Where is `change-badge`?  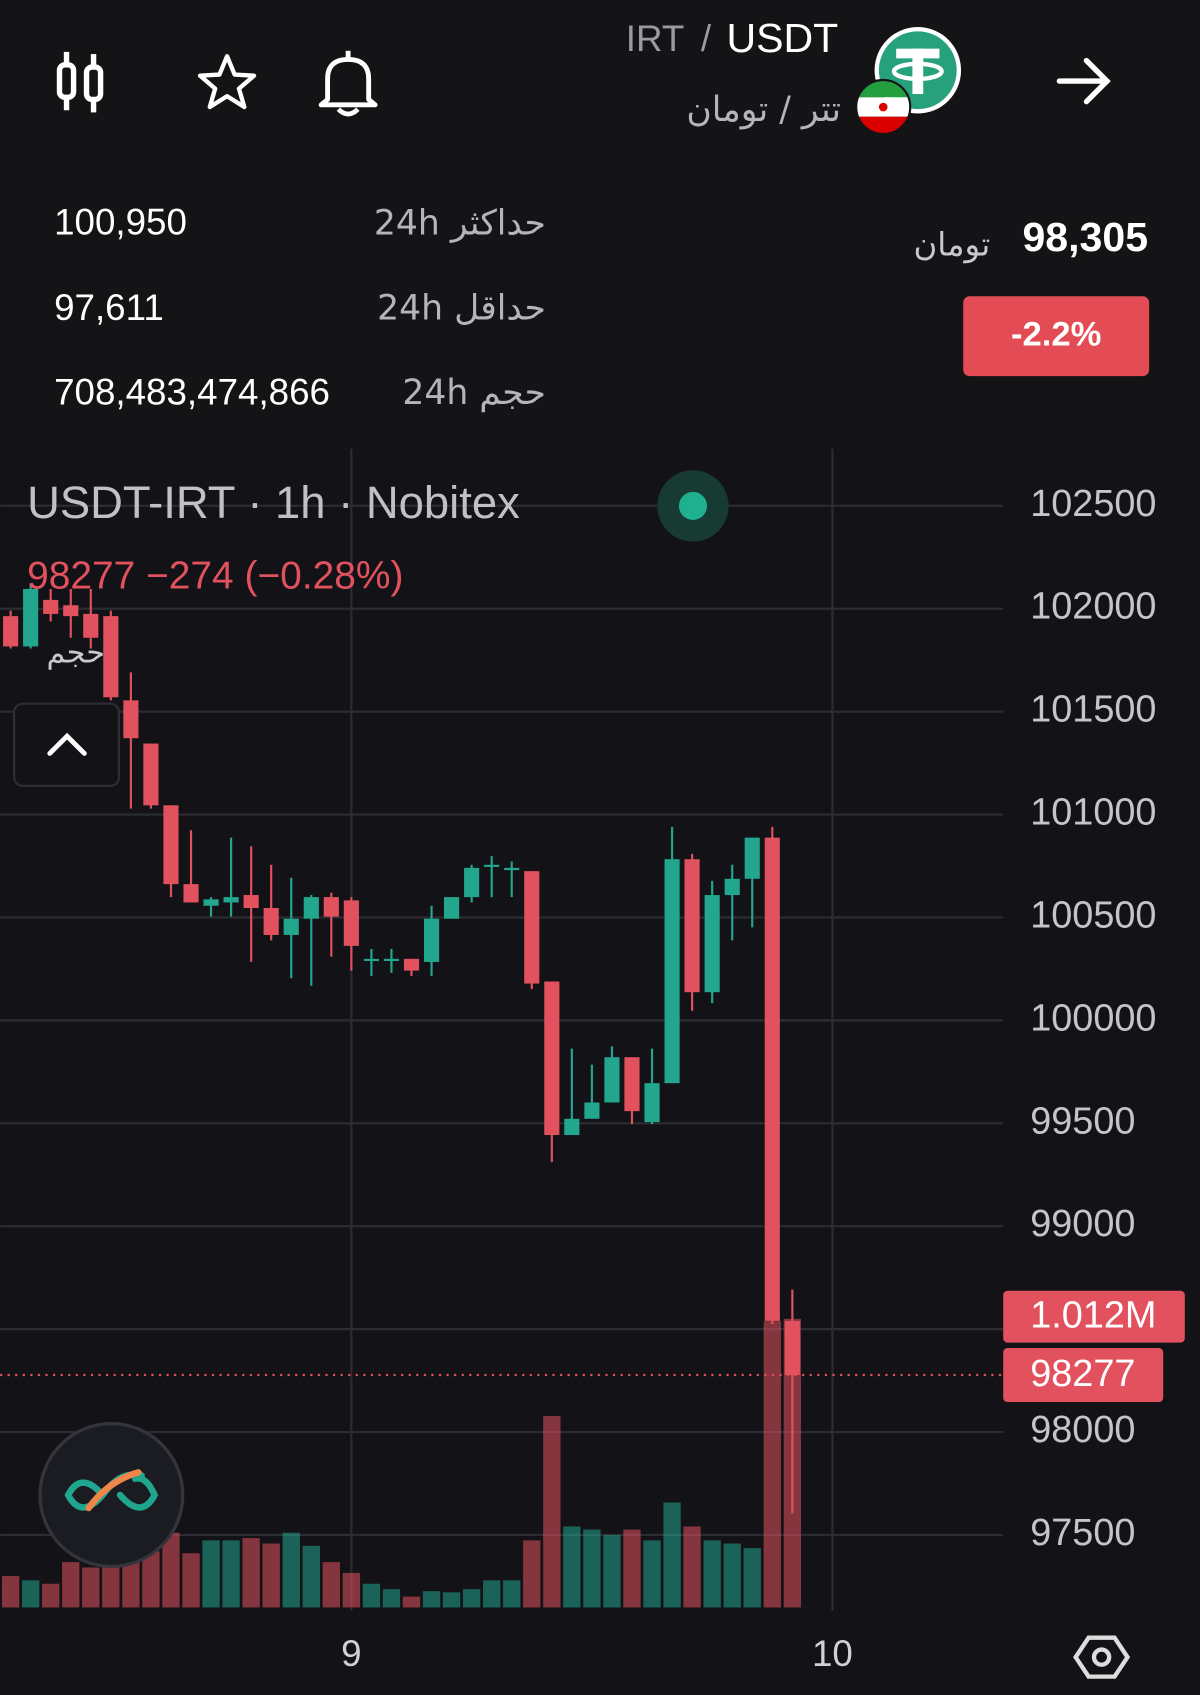
change-badge is located at coordinates (1056, 336).